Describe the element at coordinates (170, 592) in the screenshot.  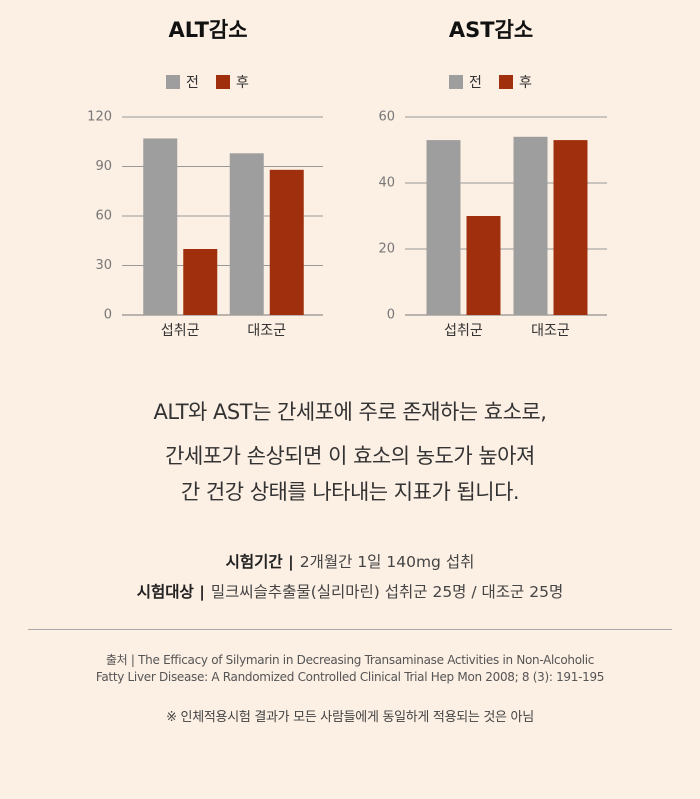
I see `info-label: 시험대상 |` at that location.